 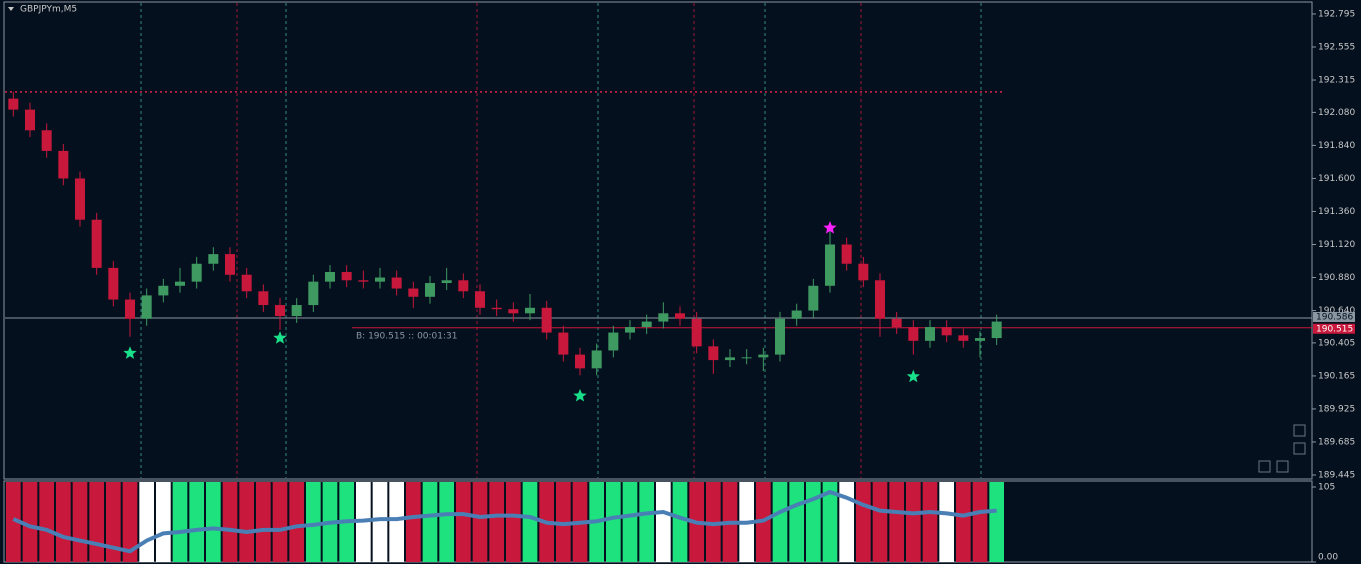 What do you see at coordinates (1336, 48) in the screenshot?
I see `y-tick-label: 192.555` at bounding box center [1336, 48].